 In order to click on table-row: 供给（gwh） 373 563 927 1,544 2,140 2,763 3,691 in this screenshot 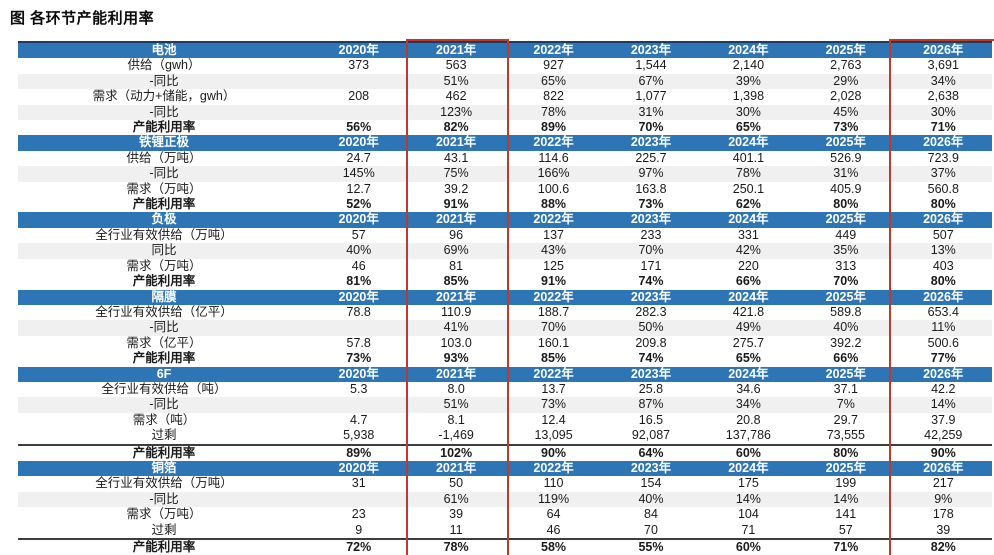, I will do `click(505, 65)`.